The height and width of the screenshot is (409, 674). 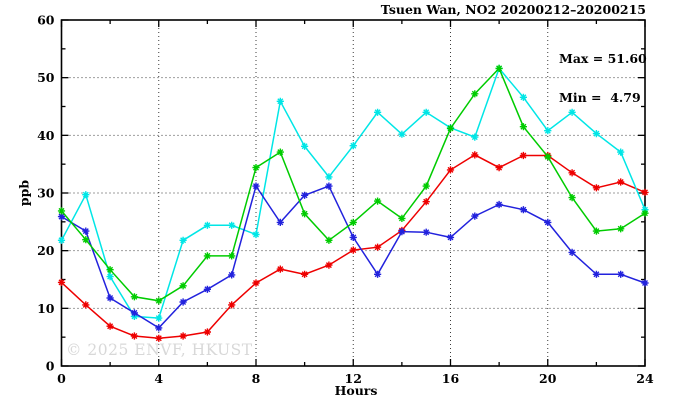 I want to click on x-tick-label: 0, so click(x=61, y=378).